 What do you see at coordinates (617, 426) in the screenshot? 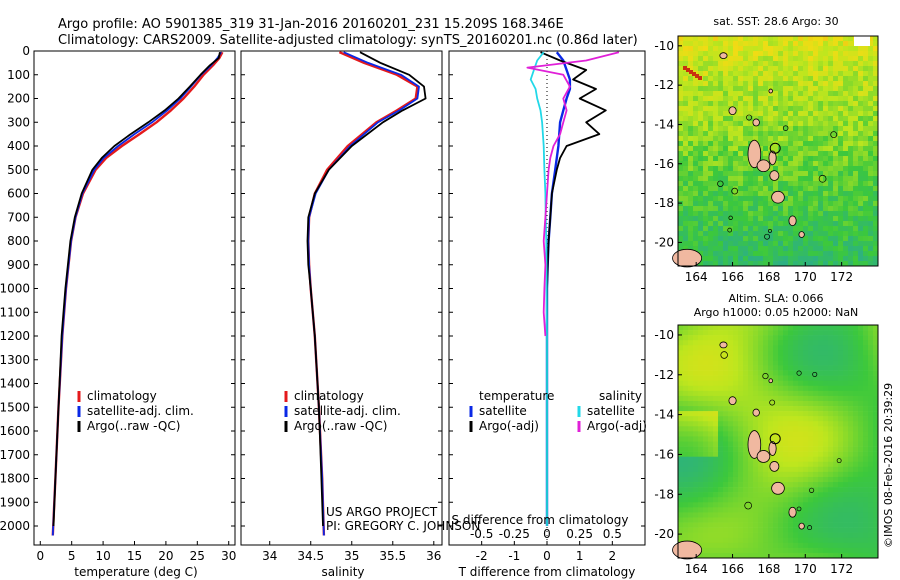
I see `legend-label: Argo(-adj)` at bounding box center [617, 426].